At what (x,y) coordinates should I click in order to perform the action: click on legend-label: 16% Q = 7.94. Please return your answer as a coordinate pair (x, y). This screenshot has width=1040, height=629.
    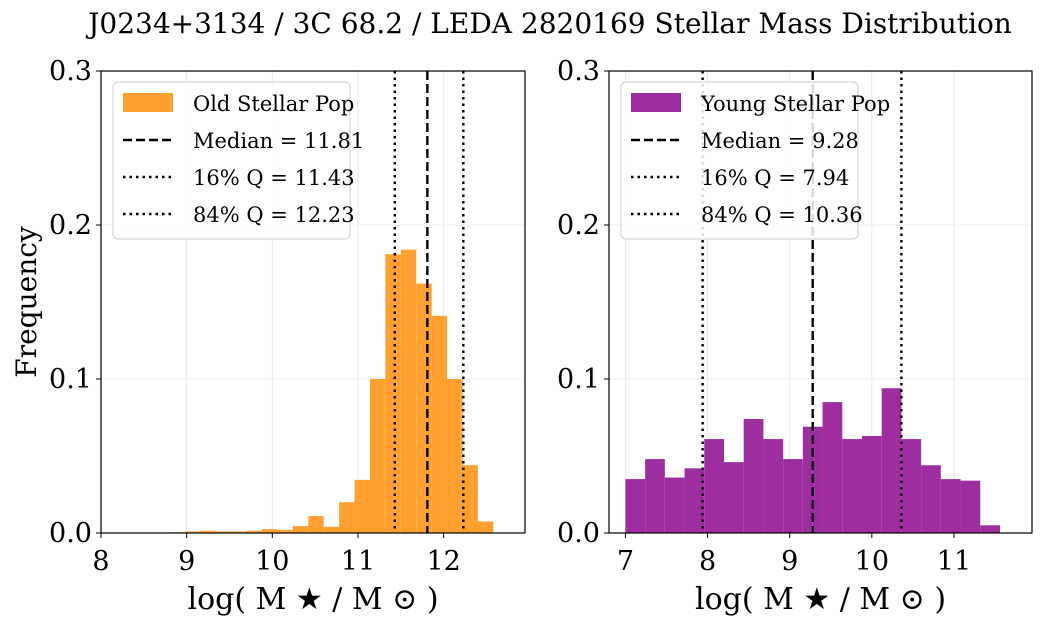
    Looking at the image, I should click on (775, 178).